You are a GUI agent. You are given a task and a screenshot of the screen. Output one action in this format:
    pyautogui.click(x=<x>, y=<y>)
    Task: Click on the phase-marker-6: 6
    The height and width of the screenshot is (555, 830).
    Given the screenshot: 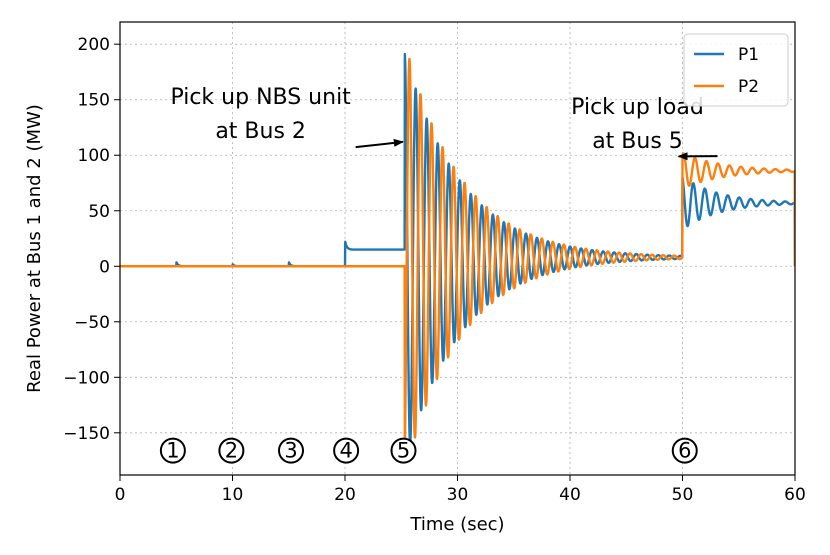 What is the action you would take?
    pyautogui.click(x=684, y=450)
    